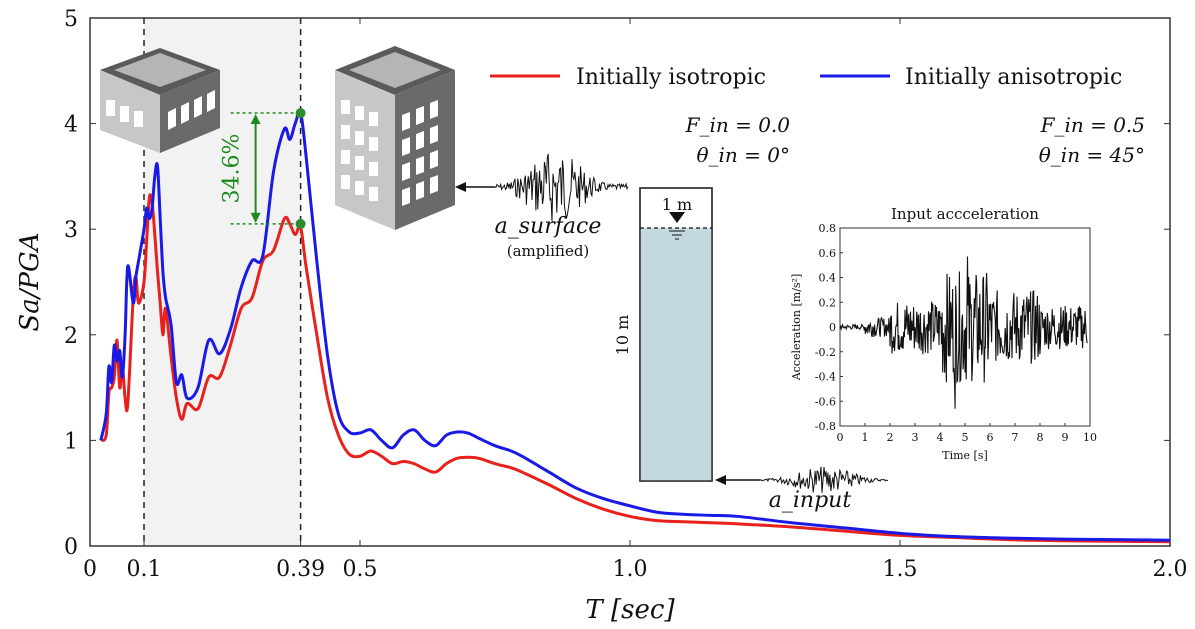 This screenshot has width=1195, height=629. Describe the element at coordinates (743, 155) in the screenshot. I see `param-theta-isotropic: θ_in = 0°` at that location.